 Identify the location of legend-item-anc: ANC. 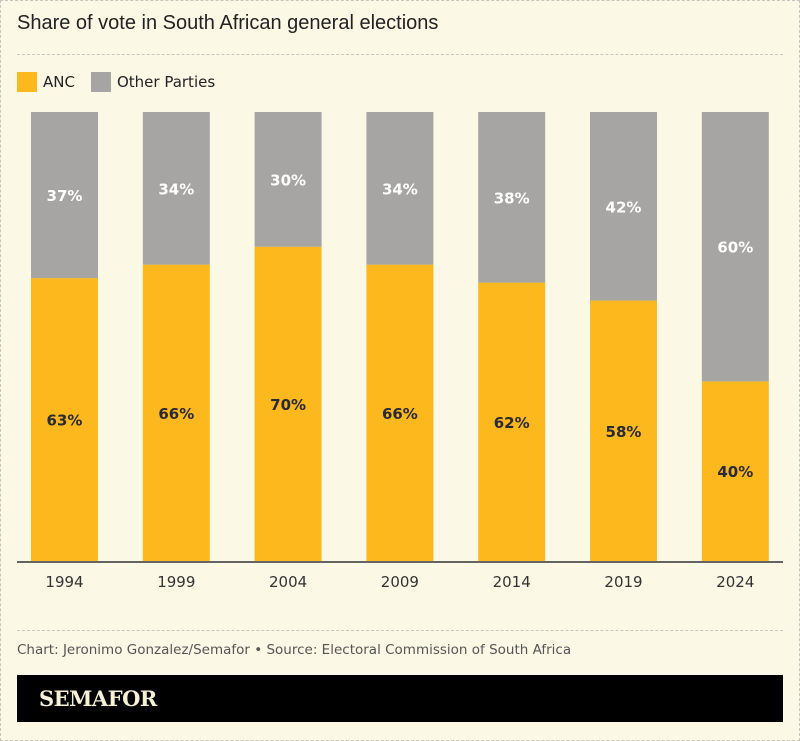
(46, 82).